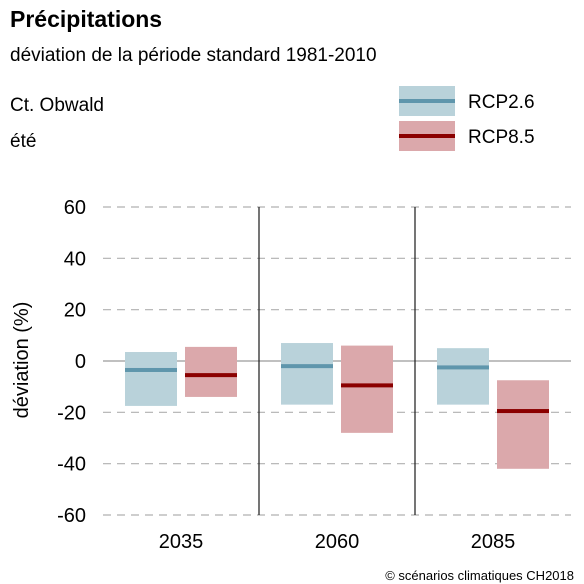  I want to click on period-separators, so click(337, 361).